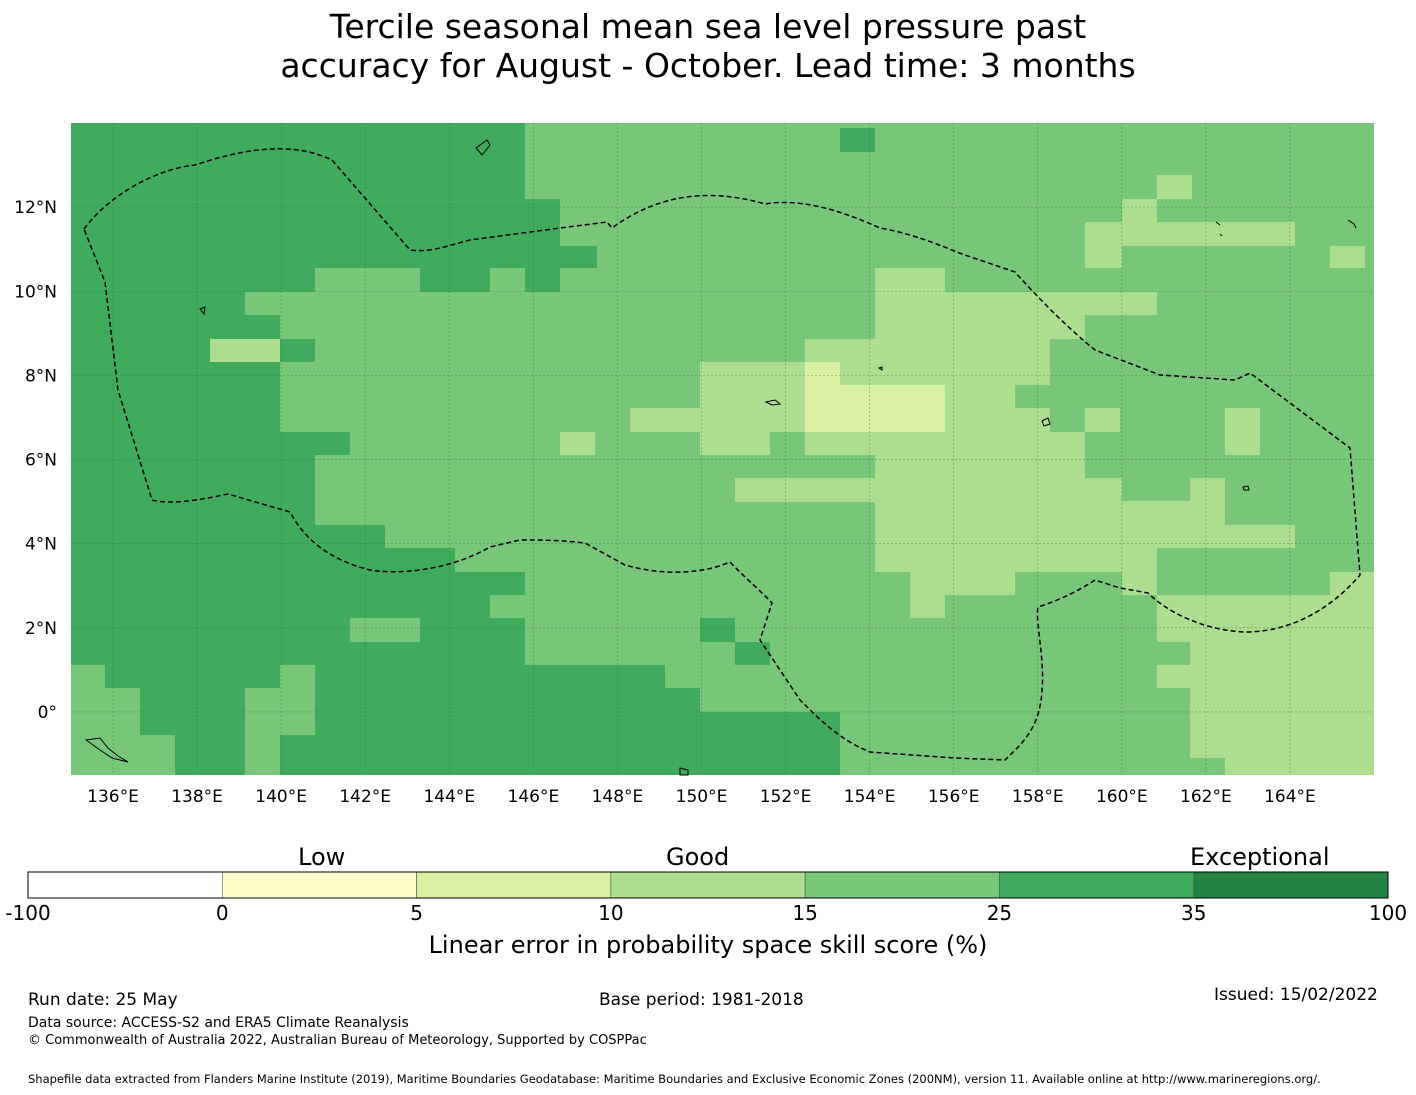 Image resolution: width=1416 pixels, height=1095 pixels. Describe the element at coordinates (365, 797) in the screenshot. I see `longitude-tick-label: 142°E` at that location.